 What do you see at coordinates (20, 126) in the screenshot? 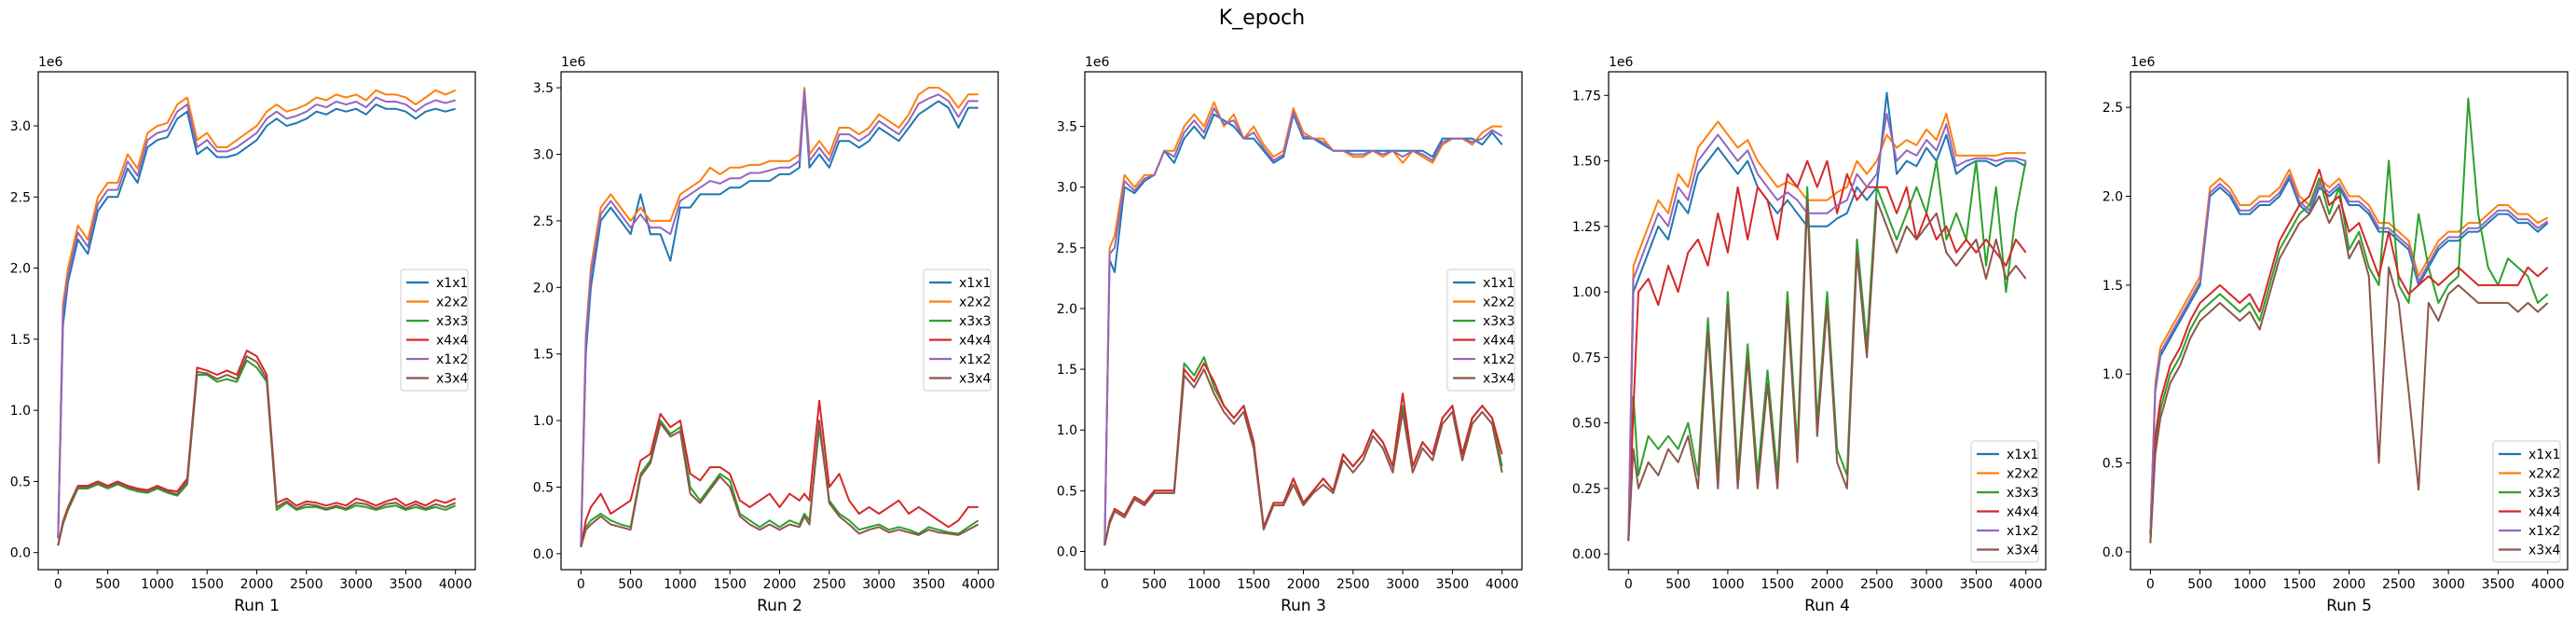
I see `y-tick-label: 3.0` at bounding box center [20, 126].